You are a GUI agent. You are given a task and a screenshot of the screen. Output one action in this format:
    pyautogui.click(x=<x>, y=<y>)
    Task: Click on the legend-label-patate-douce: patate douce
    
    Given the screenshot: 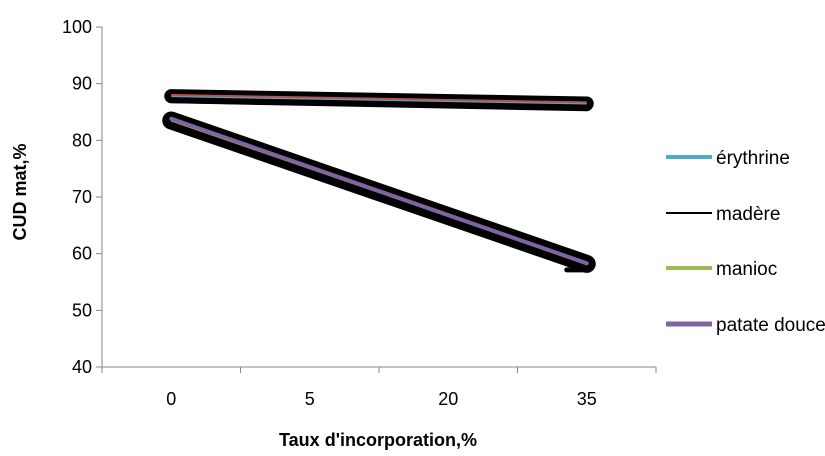 What is the action you would take?
    pyautogui.click(x=770, y=325)
    